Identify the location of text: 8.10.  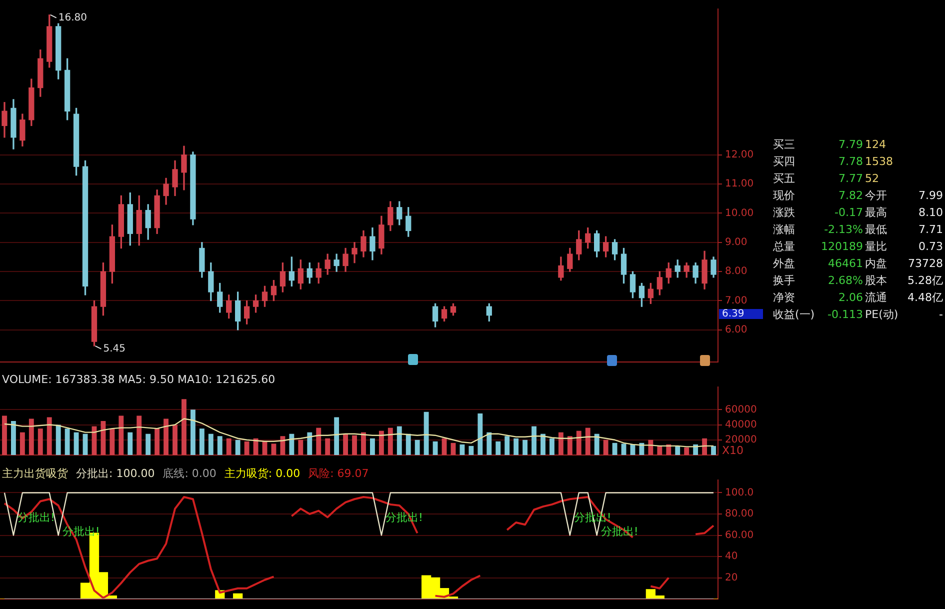
(930, 212).